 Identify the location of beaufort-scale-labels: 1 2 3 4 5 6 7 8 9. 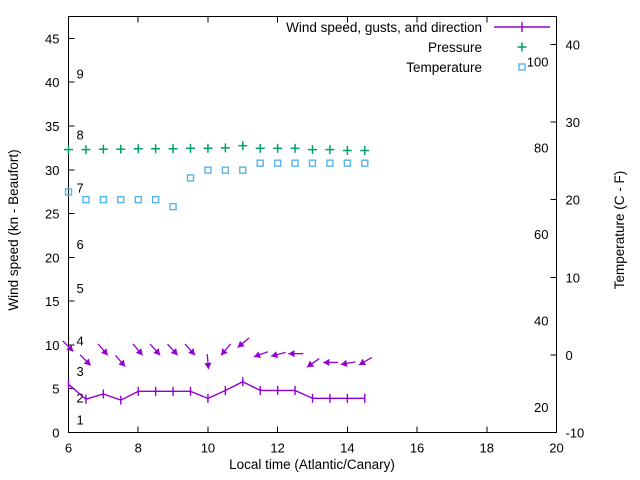
(80, 246).